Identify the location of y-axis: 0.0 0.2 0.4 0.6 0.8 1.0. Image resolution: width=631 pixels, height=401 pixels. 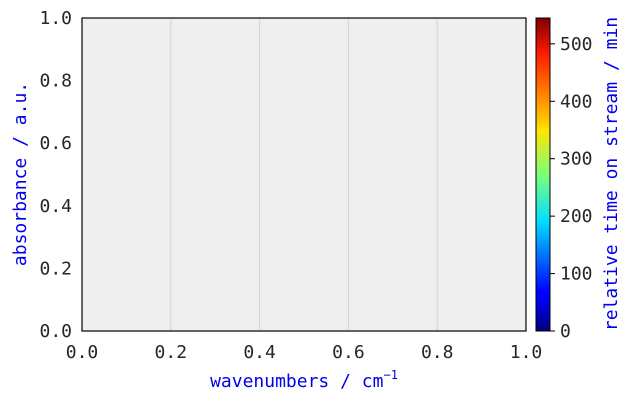
(55, 175).